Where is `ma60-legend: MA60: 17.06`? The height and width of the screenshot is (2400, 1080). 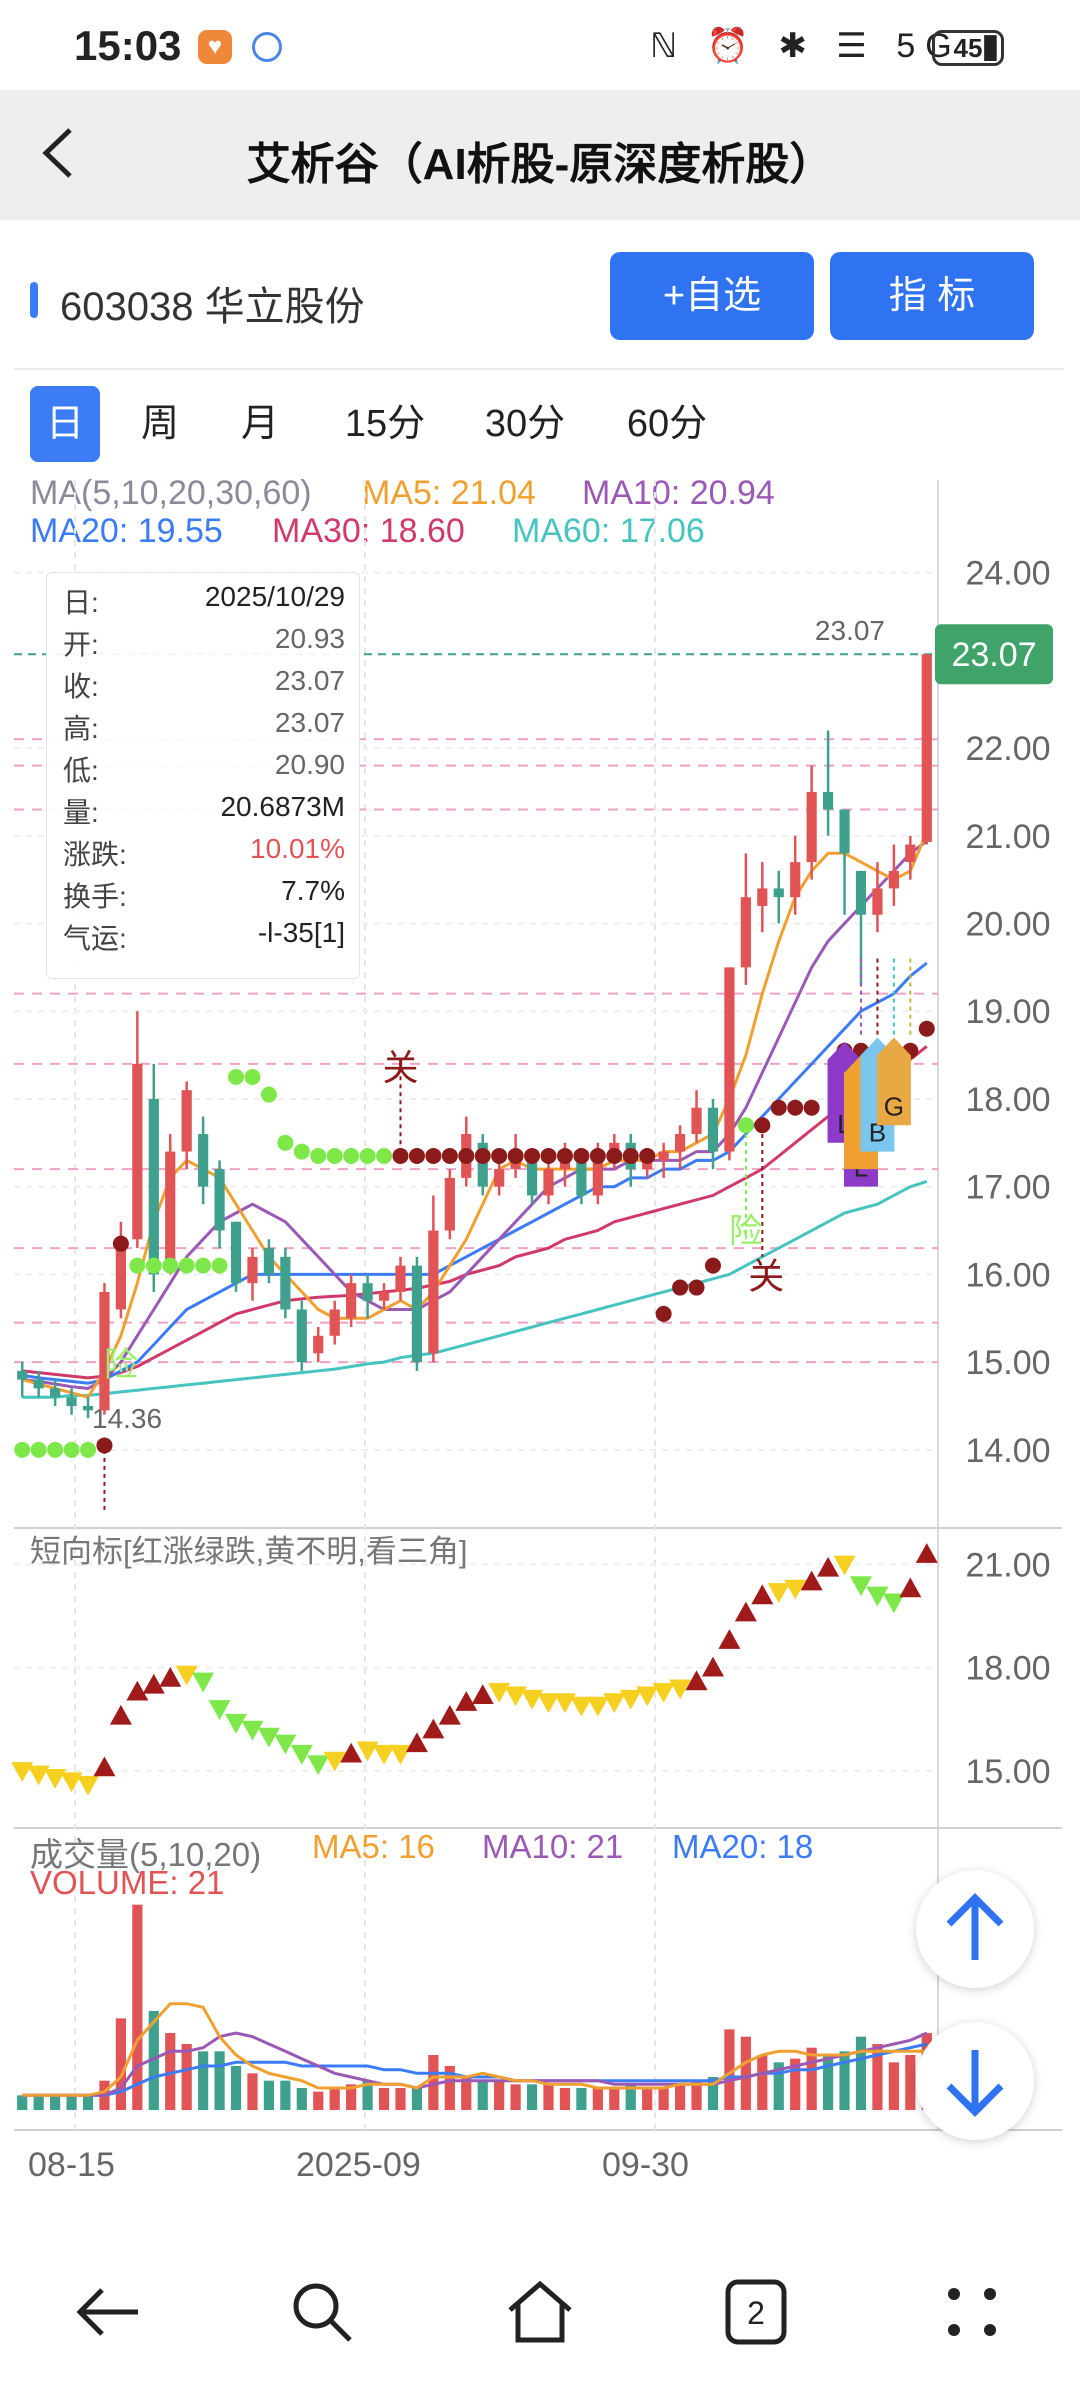
ma60-legend: MA60: 17.06 is located at coordinates (608, 531).